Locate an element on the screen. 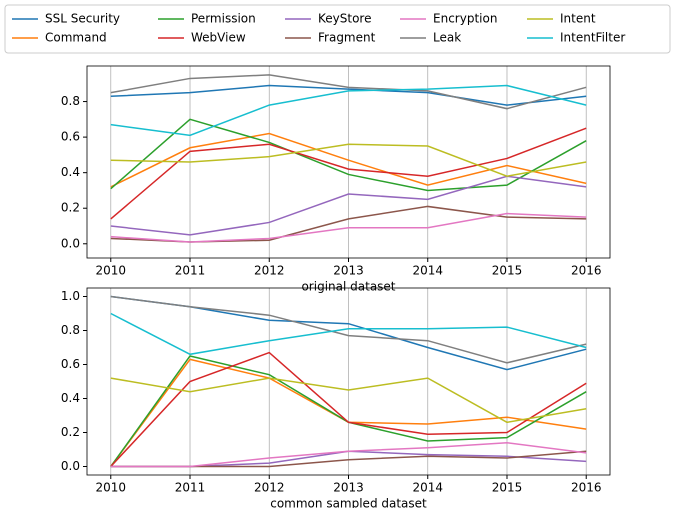 The image size is (677, 508). legend-label: SSL Security is located at coordinates (82, 19).